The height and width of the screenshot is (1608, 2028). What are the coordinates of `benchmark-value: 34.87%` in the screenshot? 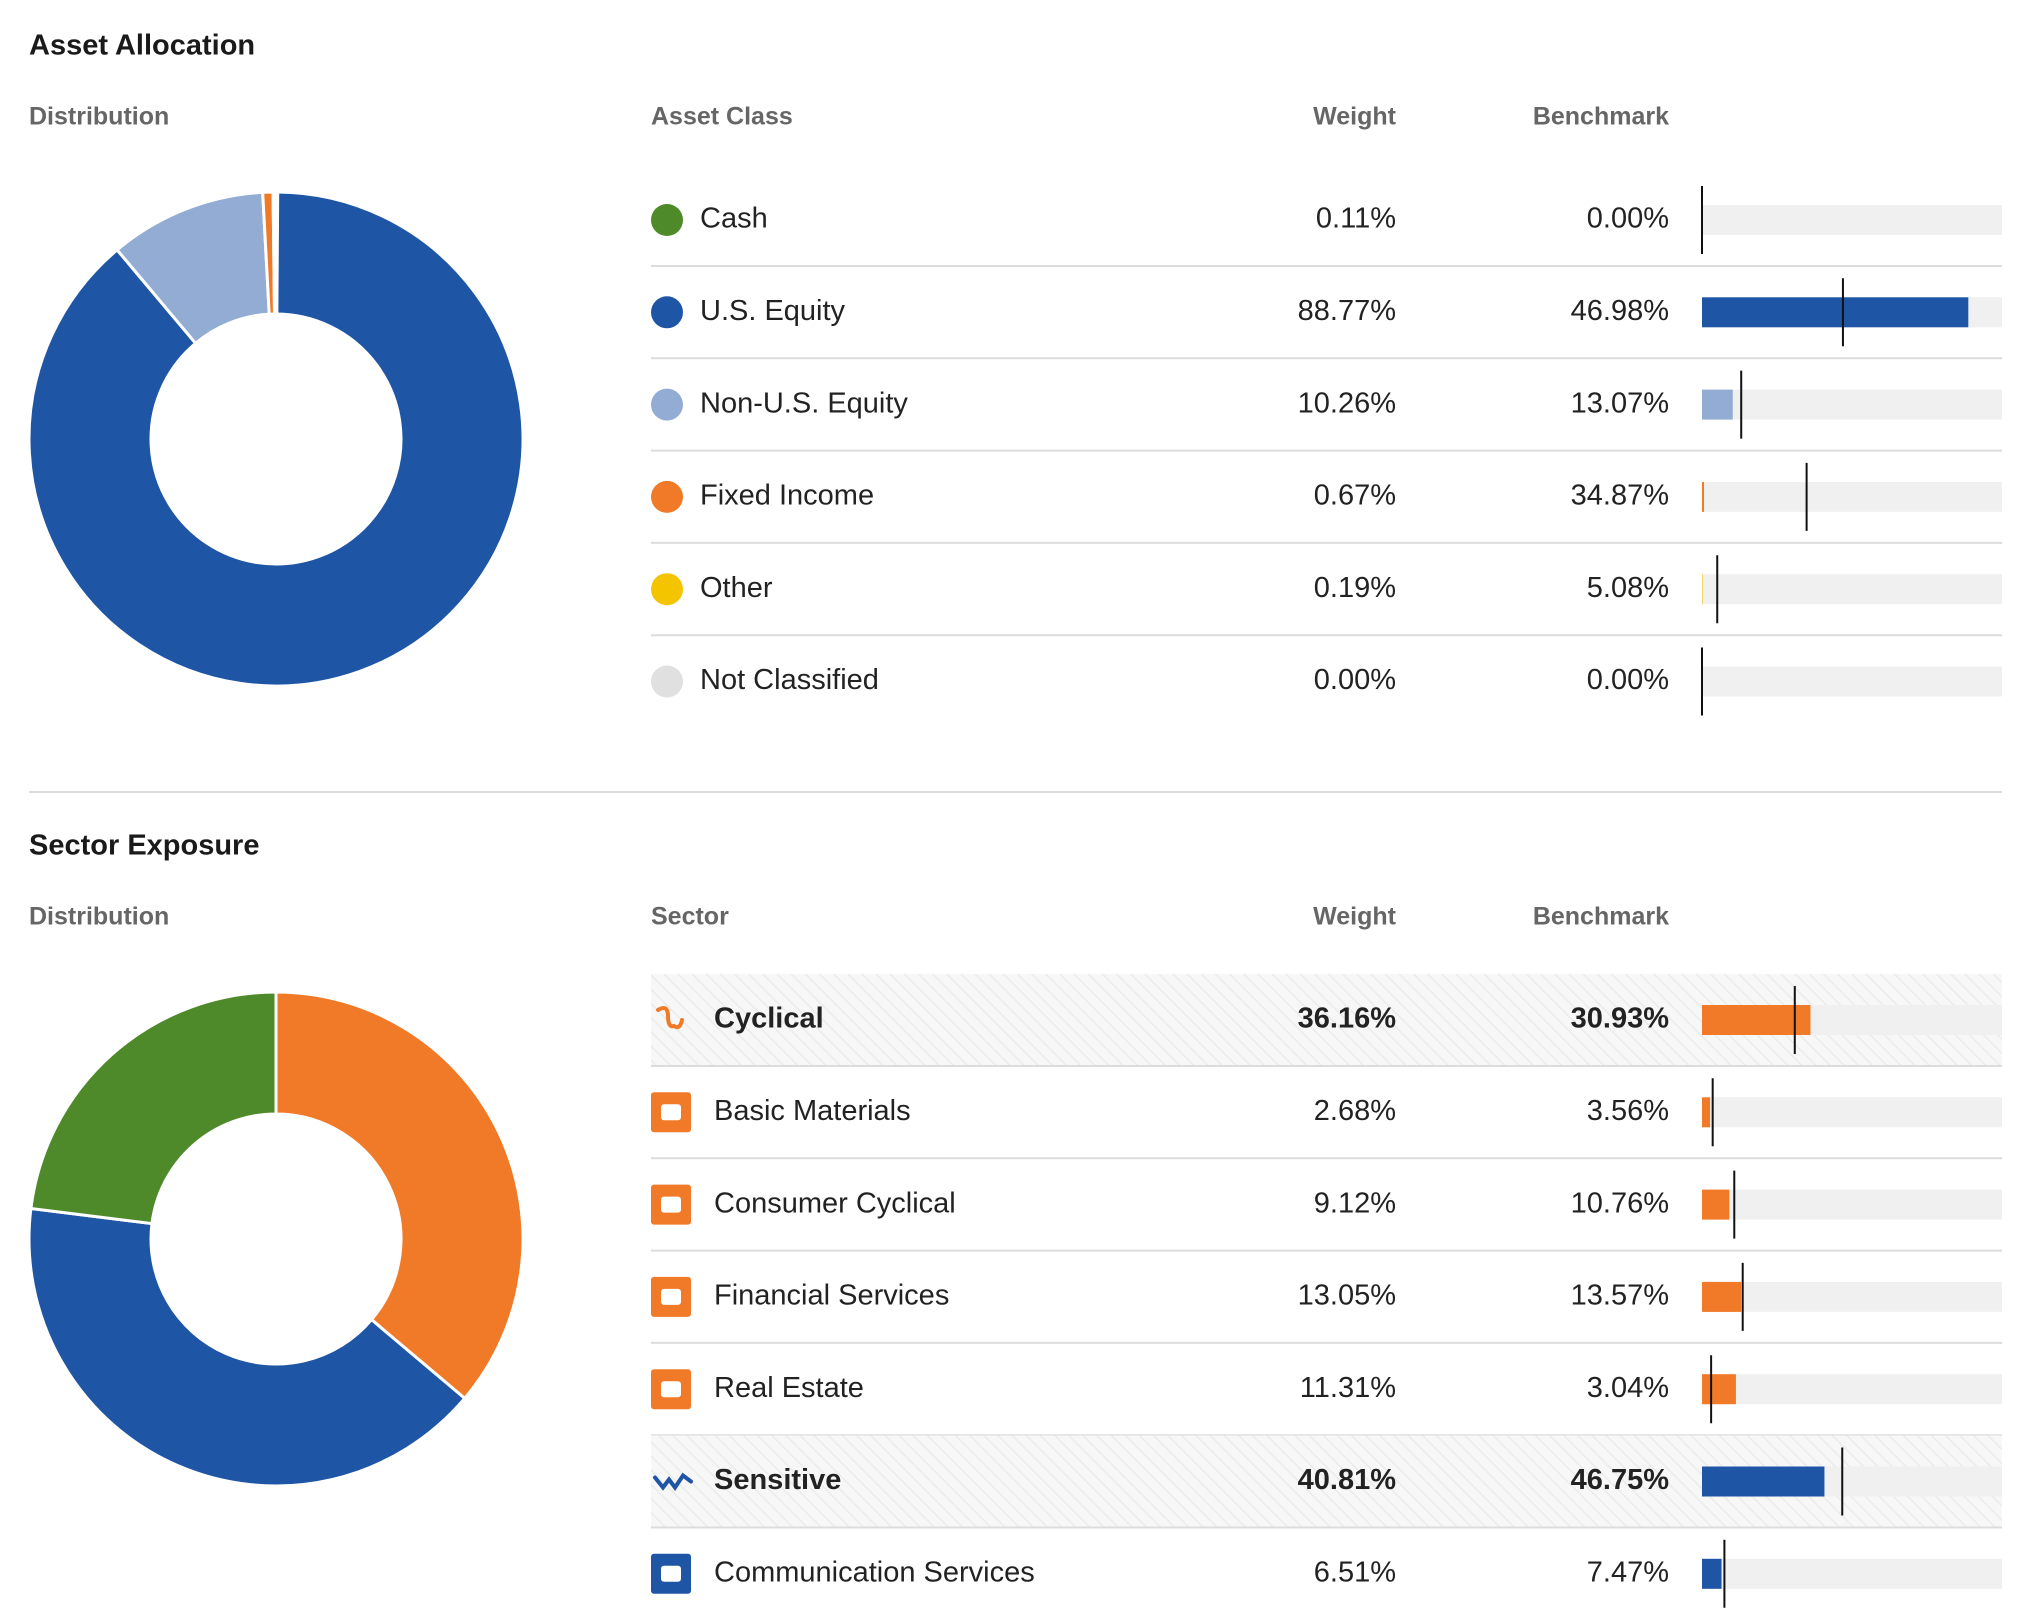 It's located at (1620, 496).